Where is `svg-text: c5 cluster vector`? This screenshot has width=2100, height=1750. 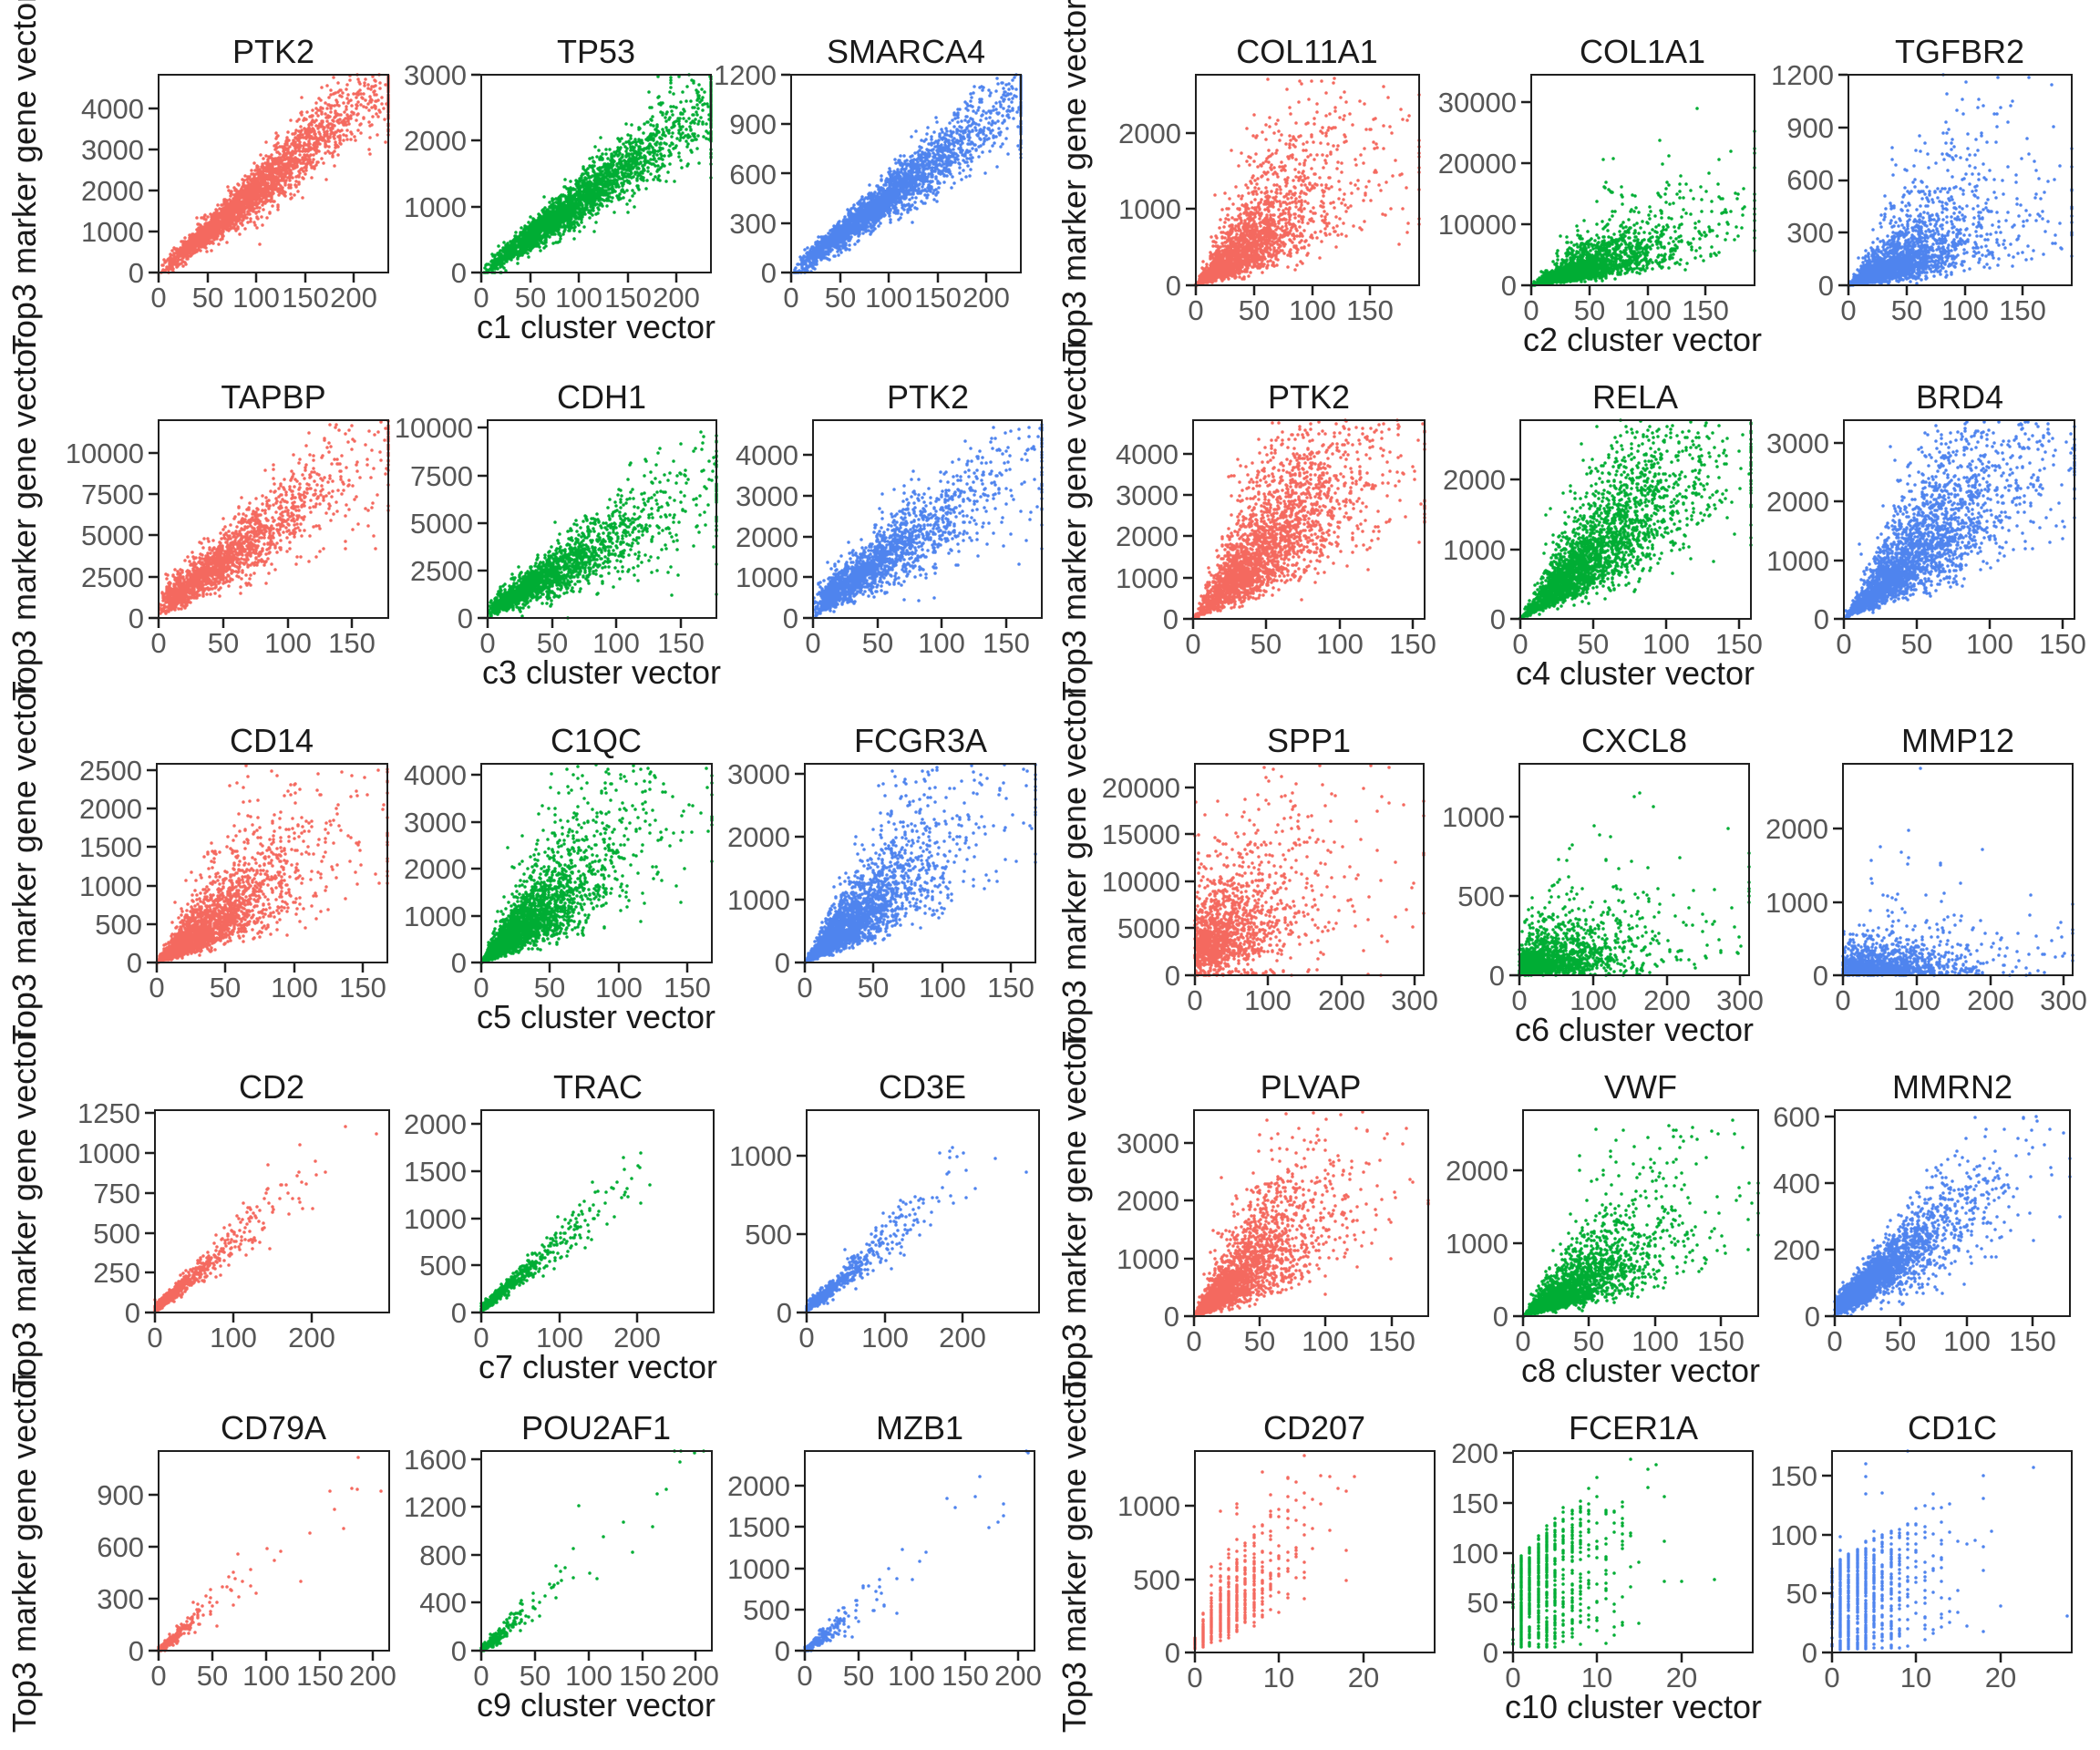 svg-text: c5 cluster vector is located at coordinates (596, 1016).